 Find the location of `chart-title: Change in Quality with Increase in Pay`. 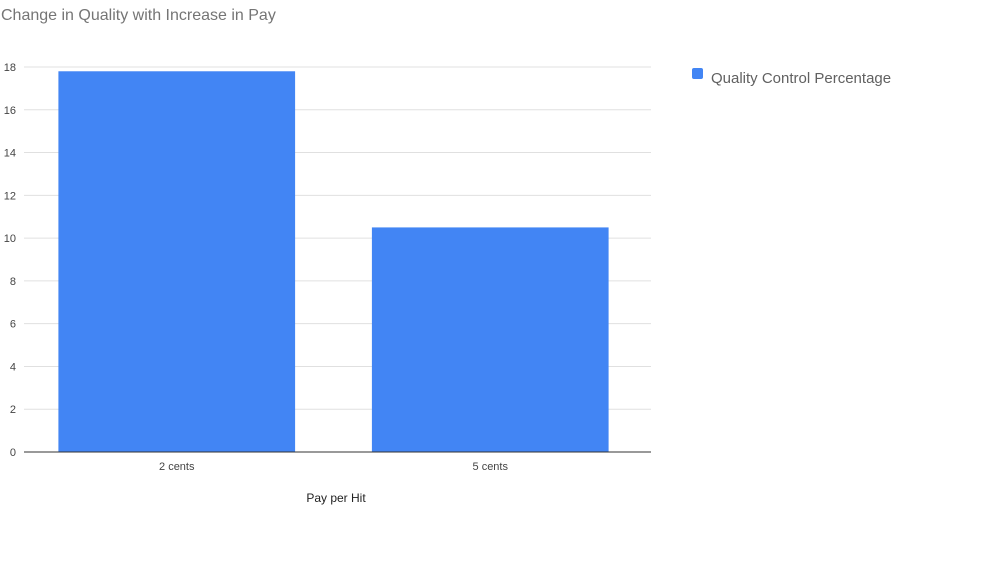

chart-title: Change in Quality with Increase in Pay is located at coordinates (138, 15).